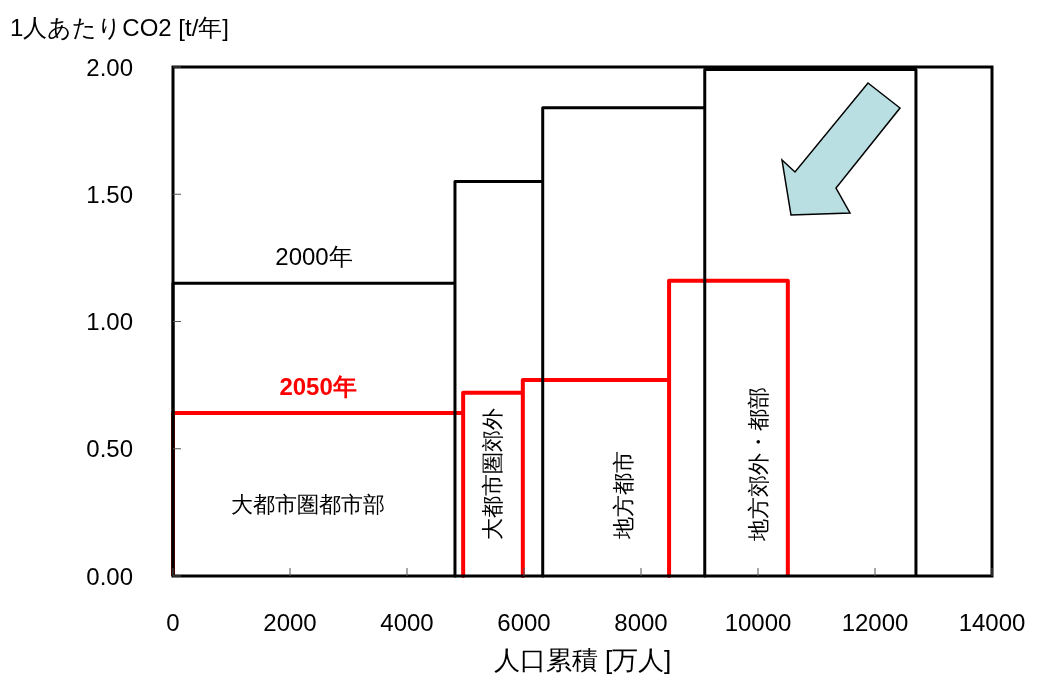 This screenshot has width=1040, height=681. I want to click on y-tick-label: 0.50, so click(109, 449).